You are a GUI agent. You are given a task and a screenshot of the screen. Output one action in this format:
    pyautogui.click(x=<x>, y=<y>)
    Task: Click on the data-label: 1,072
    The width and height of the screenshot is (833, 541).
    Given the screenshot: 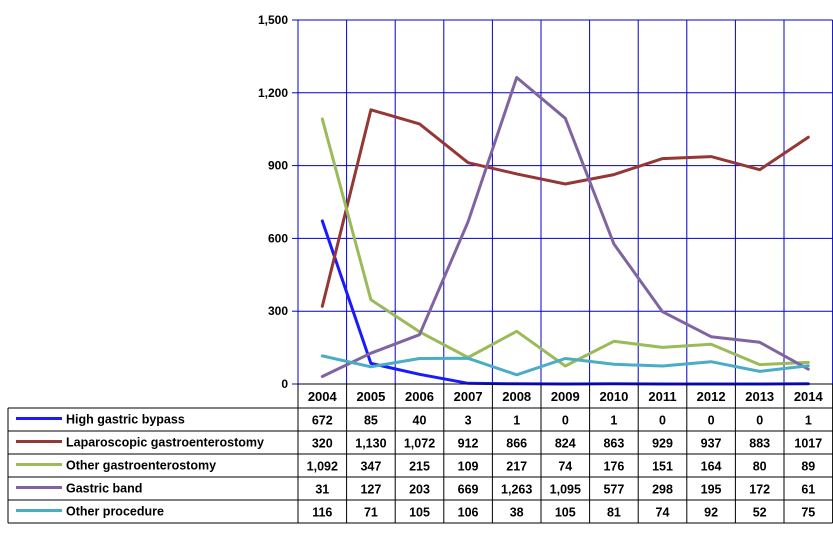 What is the action you would take?
    pyautogui.click(x=419, y=444)
    